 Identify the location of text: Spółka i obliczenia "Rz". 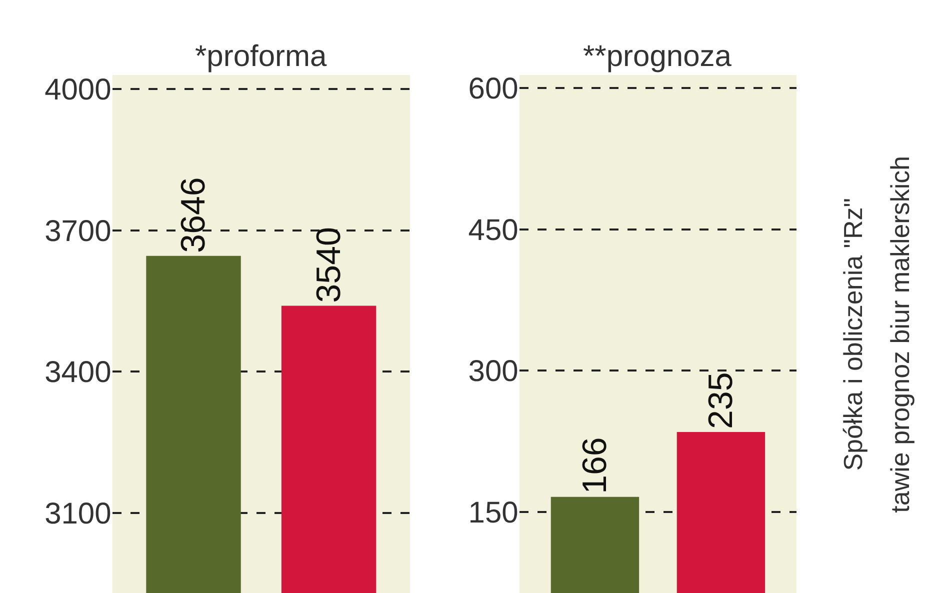
(853, 334).